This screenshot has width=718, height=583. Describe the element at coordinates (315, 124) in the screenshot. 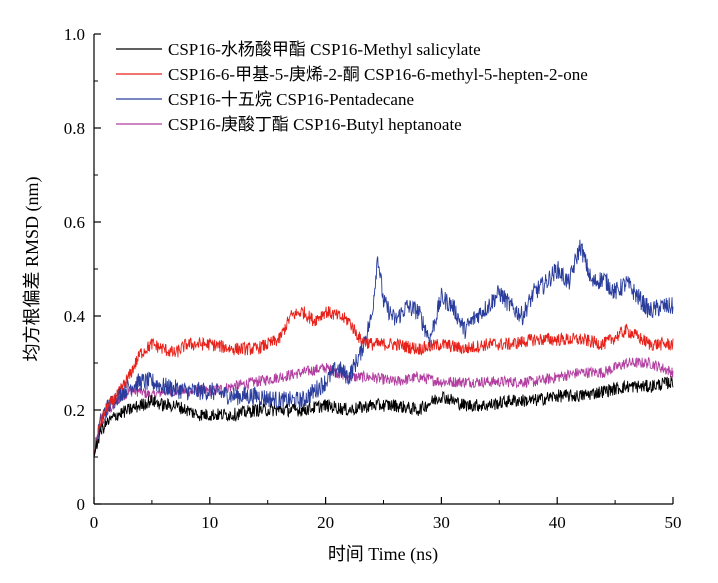

I see `legend-label-3: CSP16-庚酸丁酯 CSP16-Butyl heptanoate` at that location.